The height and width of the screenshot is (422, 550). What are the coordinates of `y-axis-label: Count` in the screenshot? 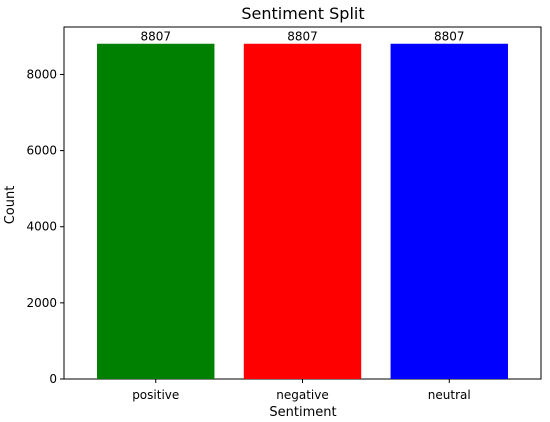 It's located at (10, 205).